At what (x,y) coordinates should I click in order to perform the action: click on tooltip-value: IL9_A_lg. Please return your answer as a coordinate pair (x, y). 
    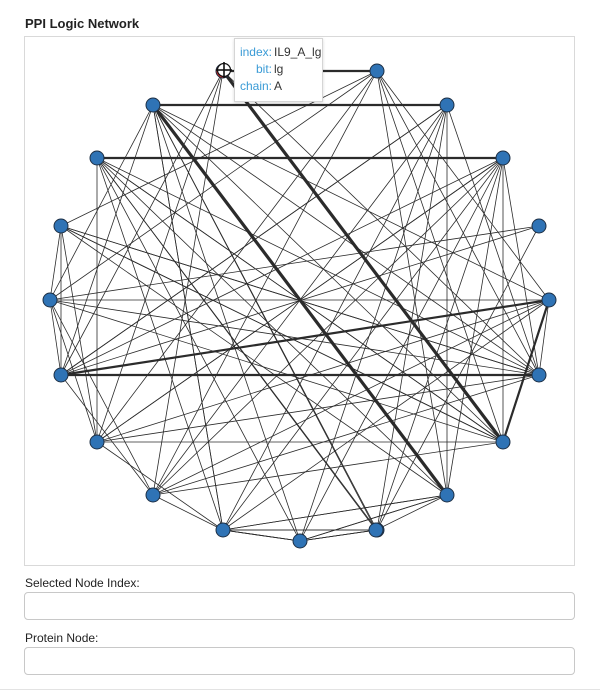
    Looking at the image, I should click on (298, 52).